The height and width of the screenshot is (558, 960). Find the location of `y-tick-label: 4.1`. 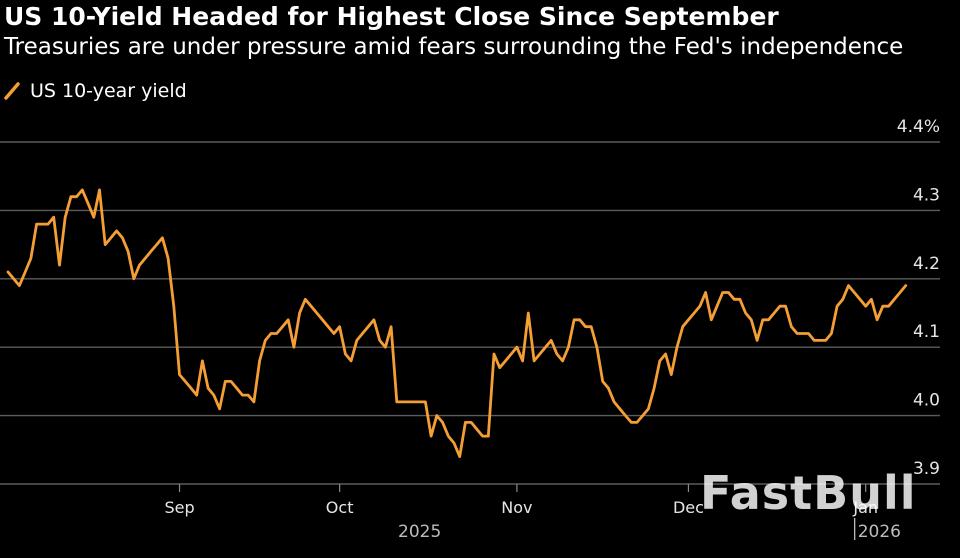

y-tick-label: 4.1 is located at coordinates (926, 332).